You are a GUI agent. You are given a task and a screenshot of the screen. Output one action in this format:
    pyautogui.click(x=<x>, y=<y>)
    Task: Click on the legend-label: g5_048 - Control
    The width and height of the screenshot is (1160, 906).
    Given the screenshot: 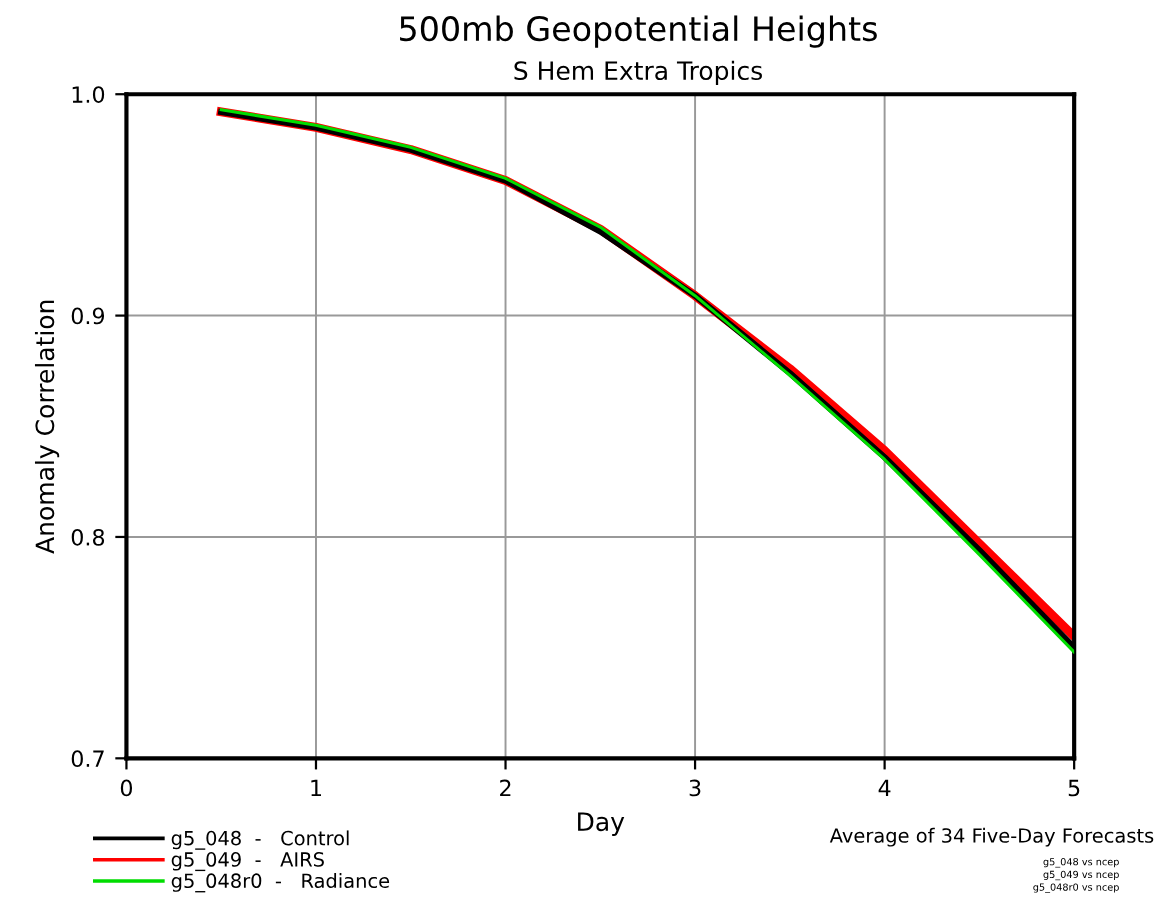 What is the action you would take?
    pyautogui.click(x=260, y=840)
    